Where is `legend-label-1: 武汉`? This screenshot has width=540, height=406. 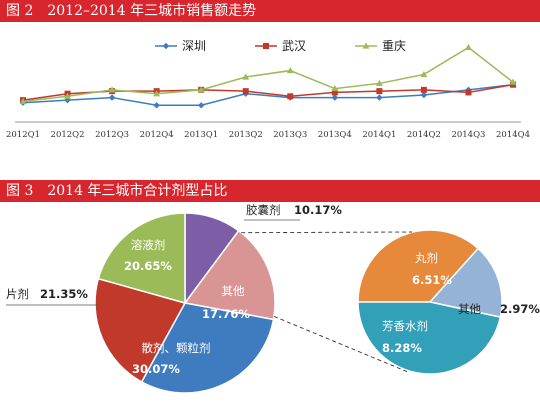
legend-label-1: 武汉 is located at coordinates (294, 46).